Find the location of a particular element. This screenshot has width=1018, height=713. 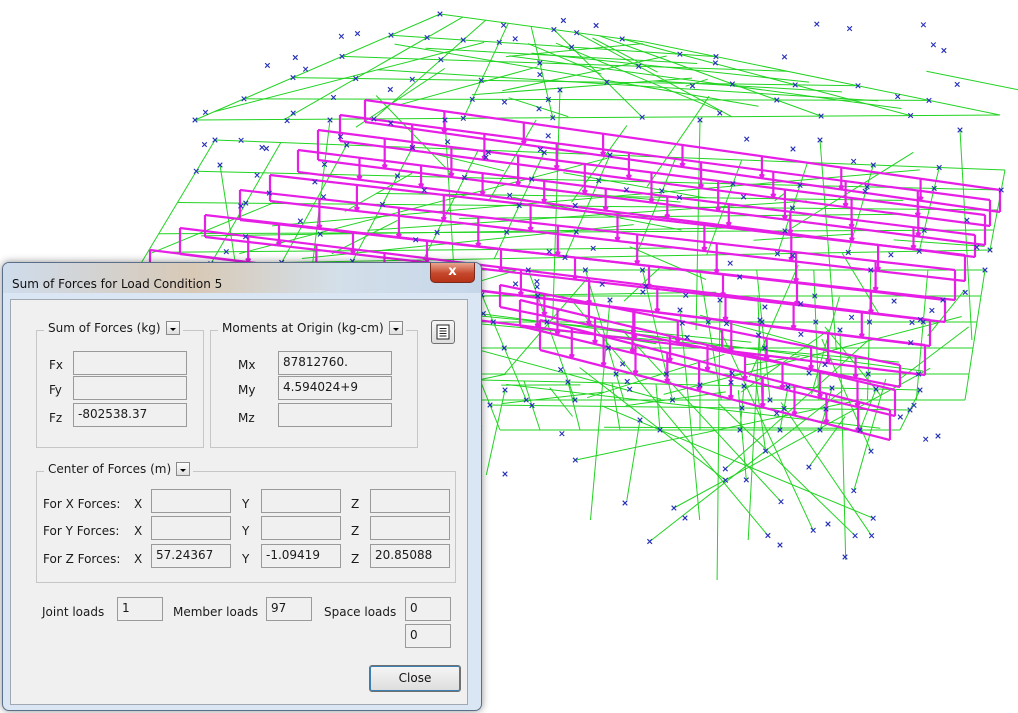

y-forces-z-field is located at coordinates (410, 528).